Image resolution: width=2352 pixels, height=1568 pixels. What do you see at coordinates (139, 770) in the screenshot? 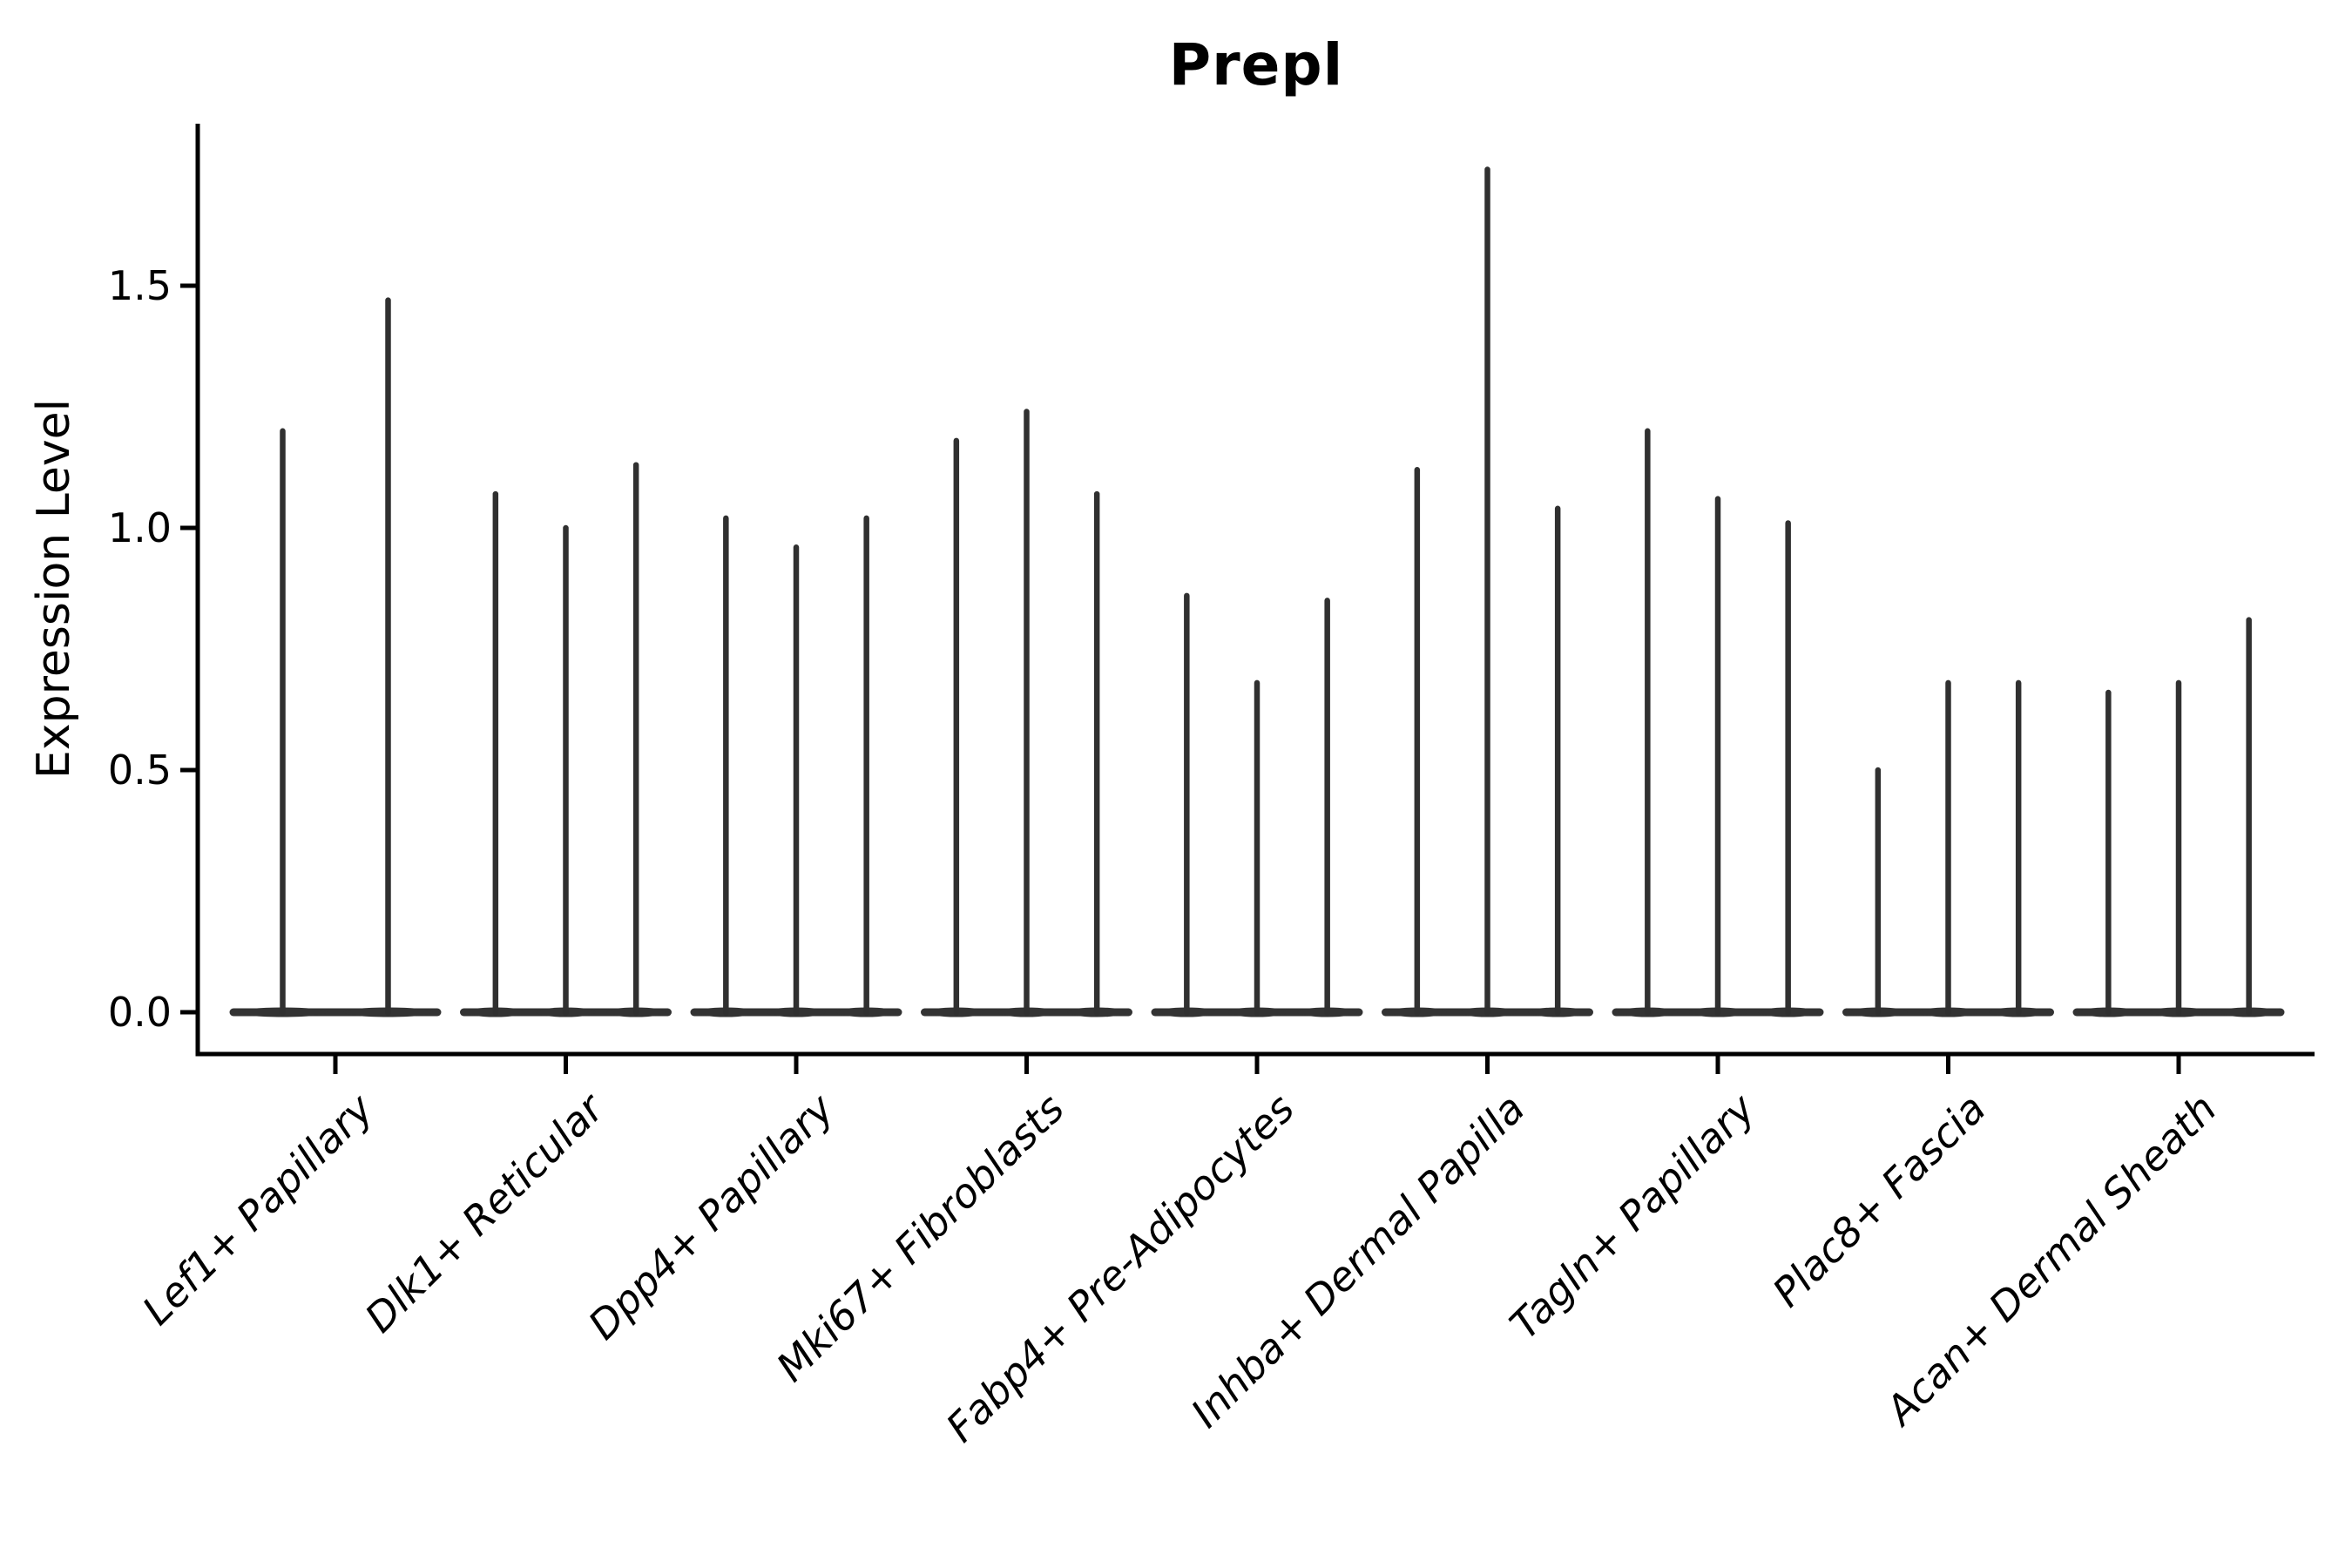
I see `y-tick-label: 0.5` at bounding box center [139, 770].